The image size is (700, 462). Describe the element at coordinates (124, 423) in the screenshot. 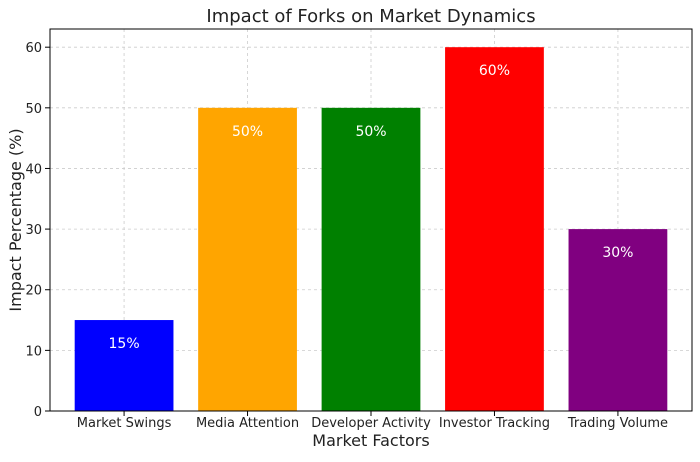

I see `x-tick-label-0: Market Swings` at that location.